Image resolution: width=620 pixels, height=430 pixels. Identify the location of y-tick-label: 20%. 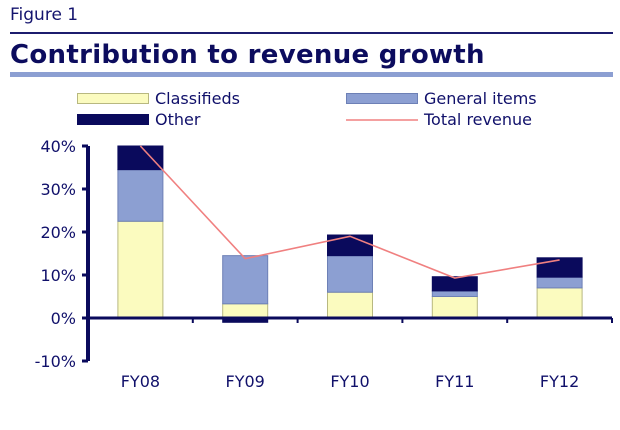
(58, 232).